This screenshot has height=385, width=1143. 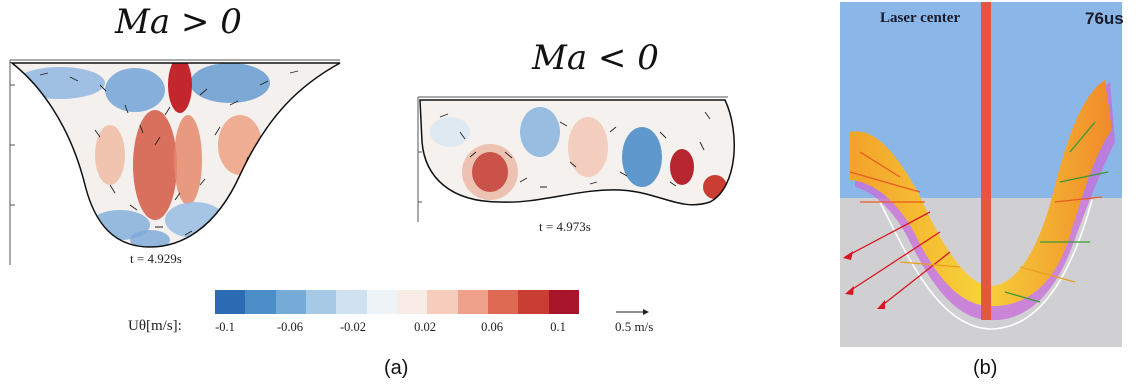 What do you see at coordinates (595, 58) in the screenshot?
I see `ma-negative-title: Ma < 0` at bounding box center [595, 58].